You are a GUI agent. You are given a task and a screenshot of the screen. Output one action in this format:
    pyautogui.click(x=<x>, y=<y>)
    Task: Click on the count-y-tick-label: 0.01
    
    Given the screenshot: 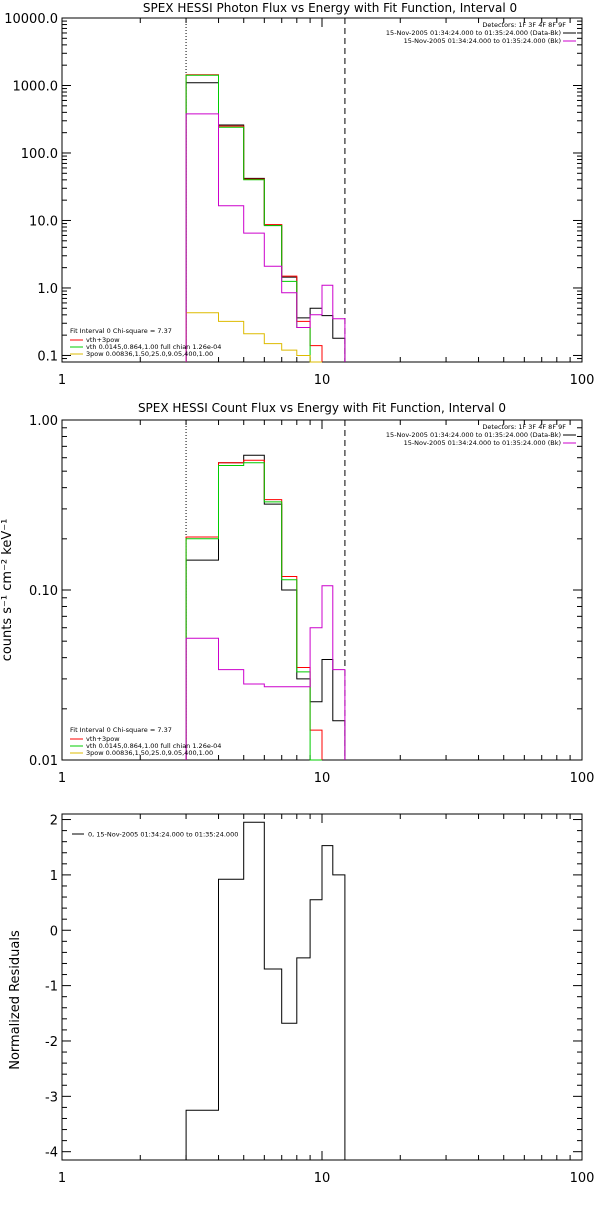 What is the action you would take?
    pyautogui.click(x=43, y=761)
    